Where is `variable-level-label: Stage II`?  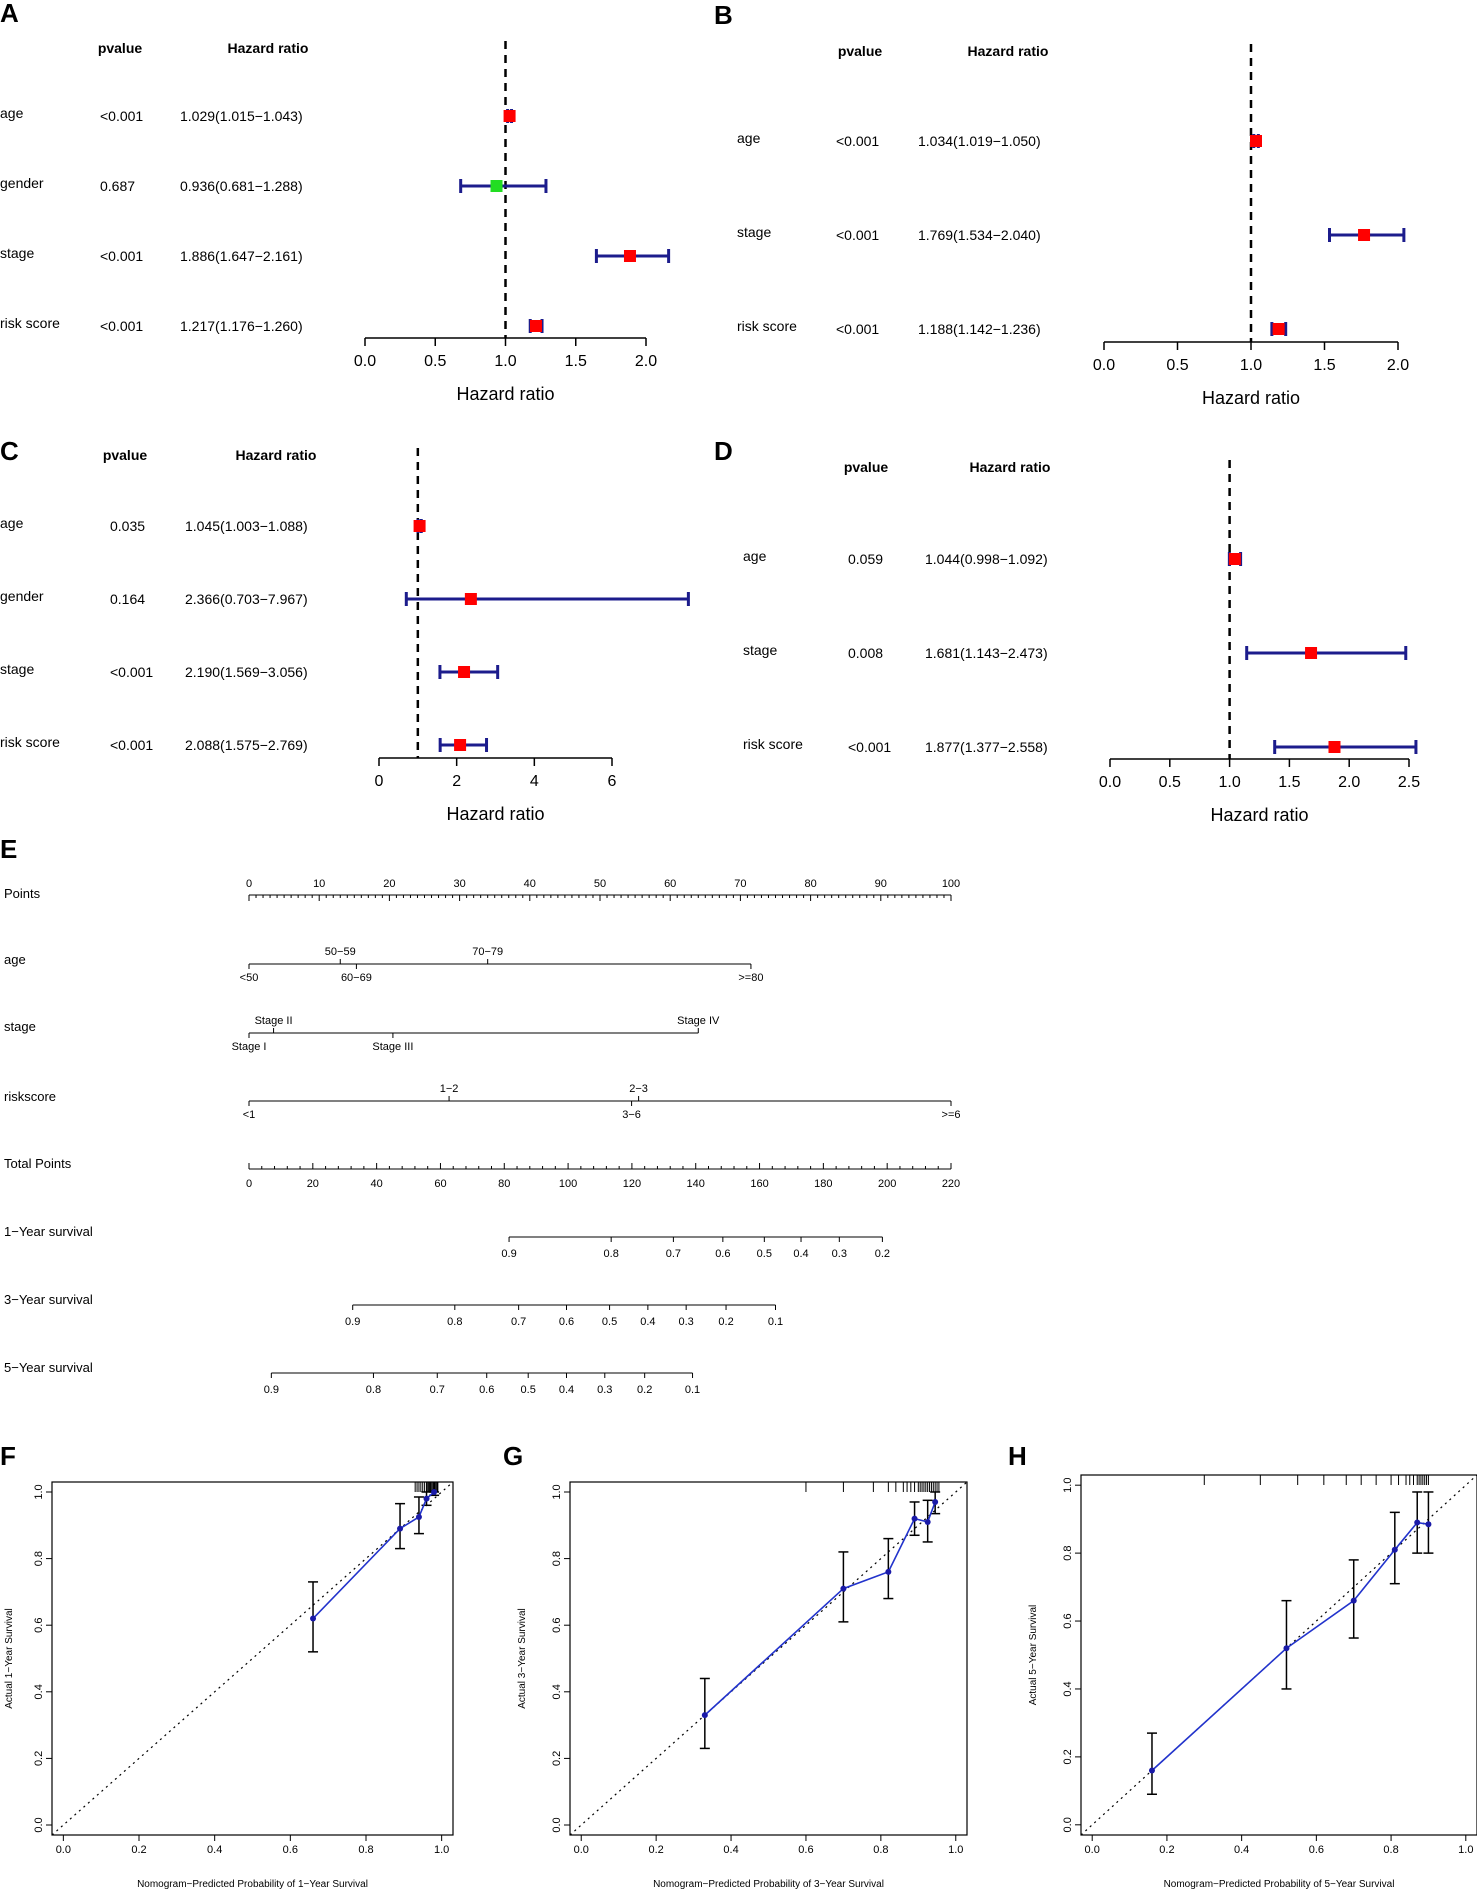
variable-level-label: Stage II is located at coordinates (274, 1021).